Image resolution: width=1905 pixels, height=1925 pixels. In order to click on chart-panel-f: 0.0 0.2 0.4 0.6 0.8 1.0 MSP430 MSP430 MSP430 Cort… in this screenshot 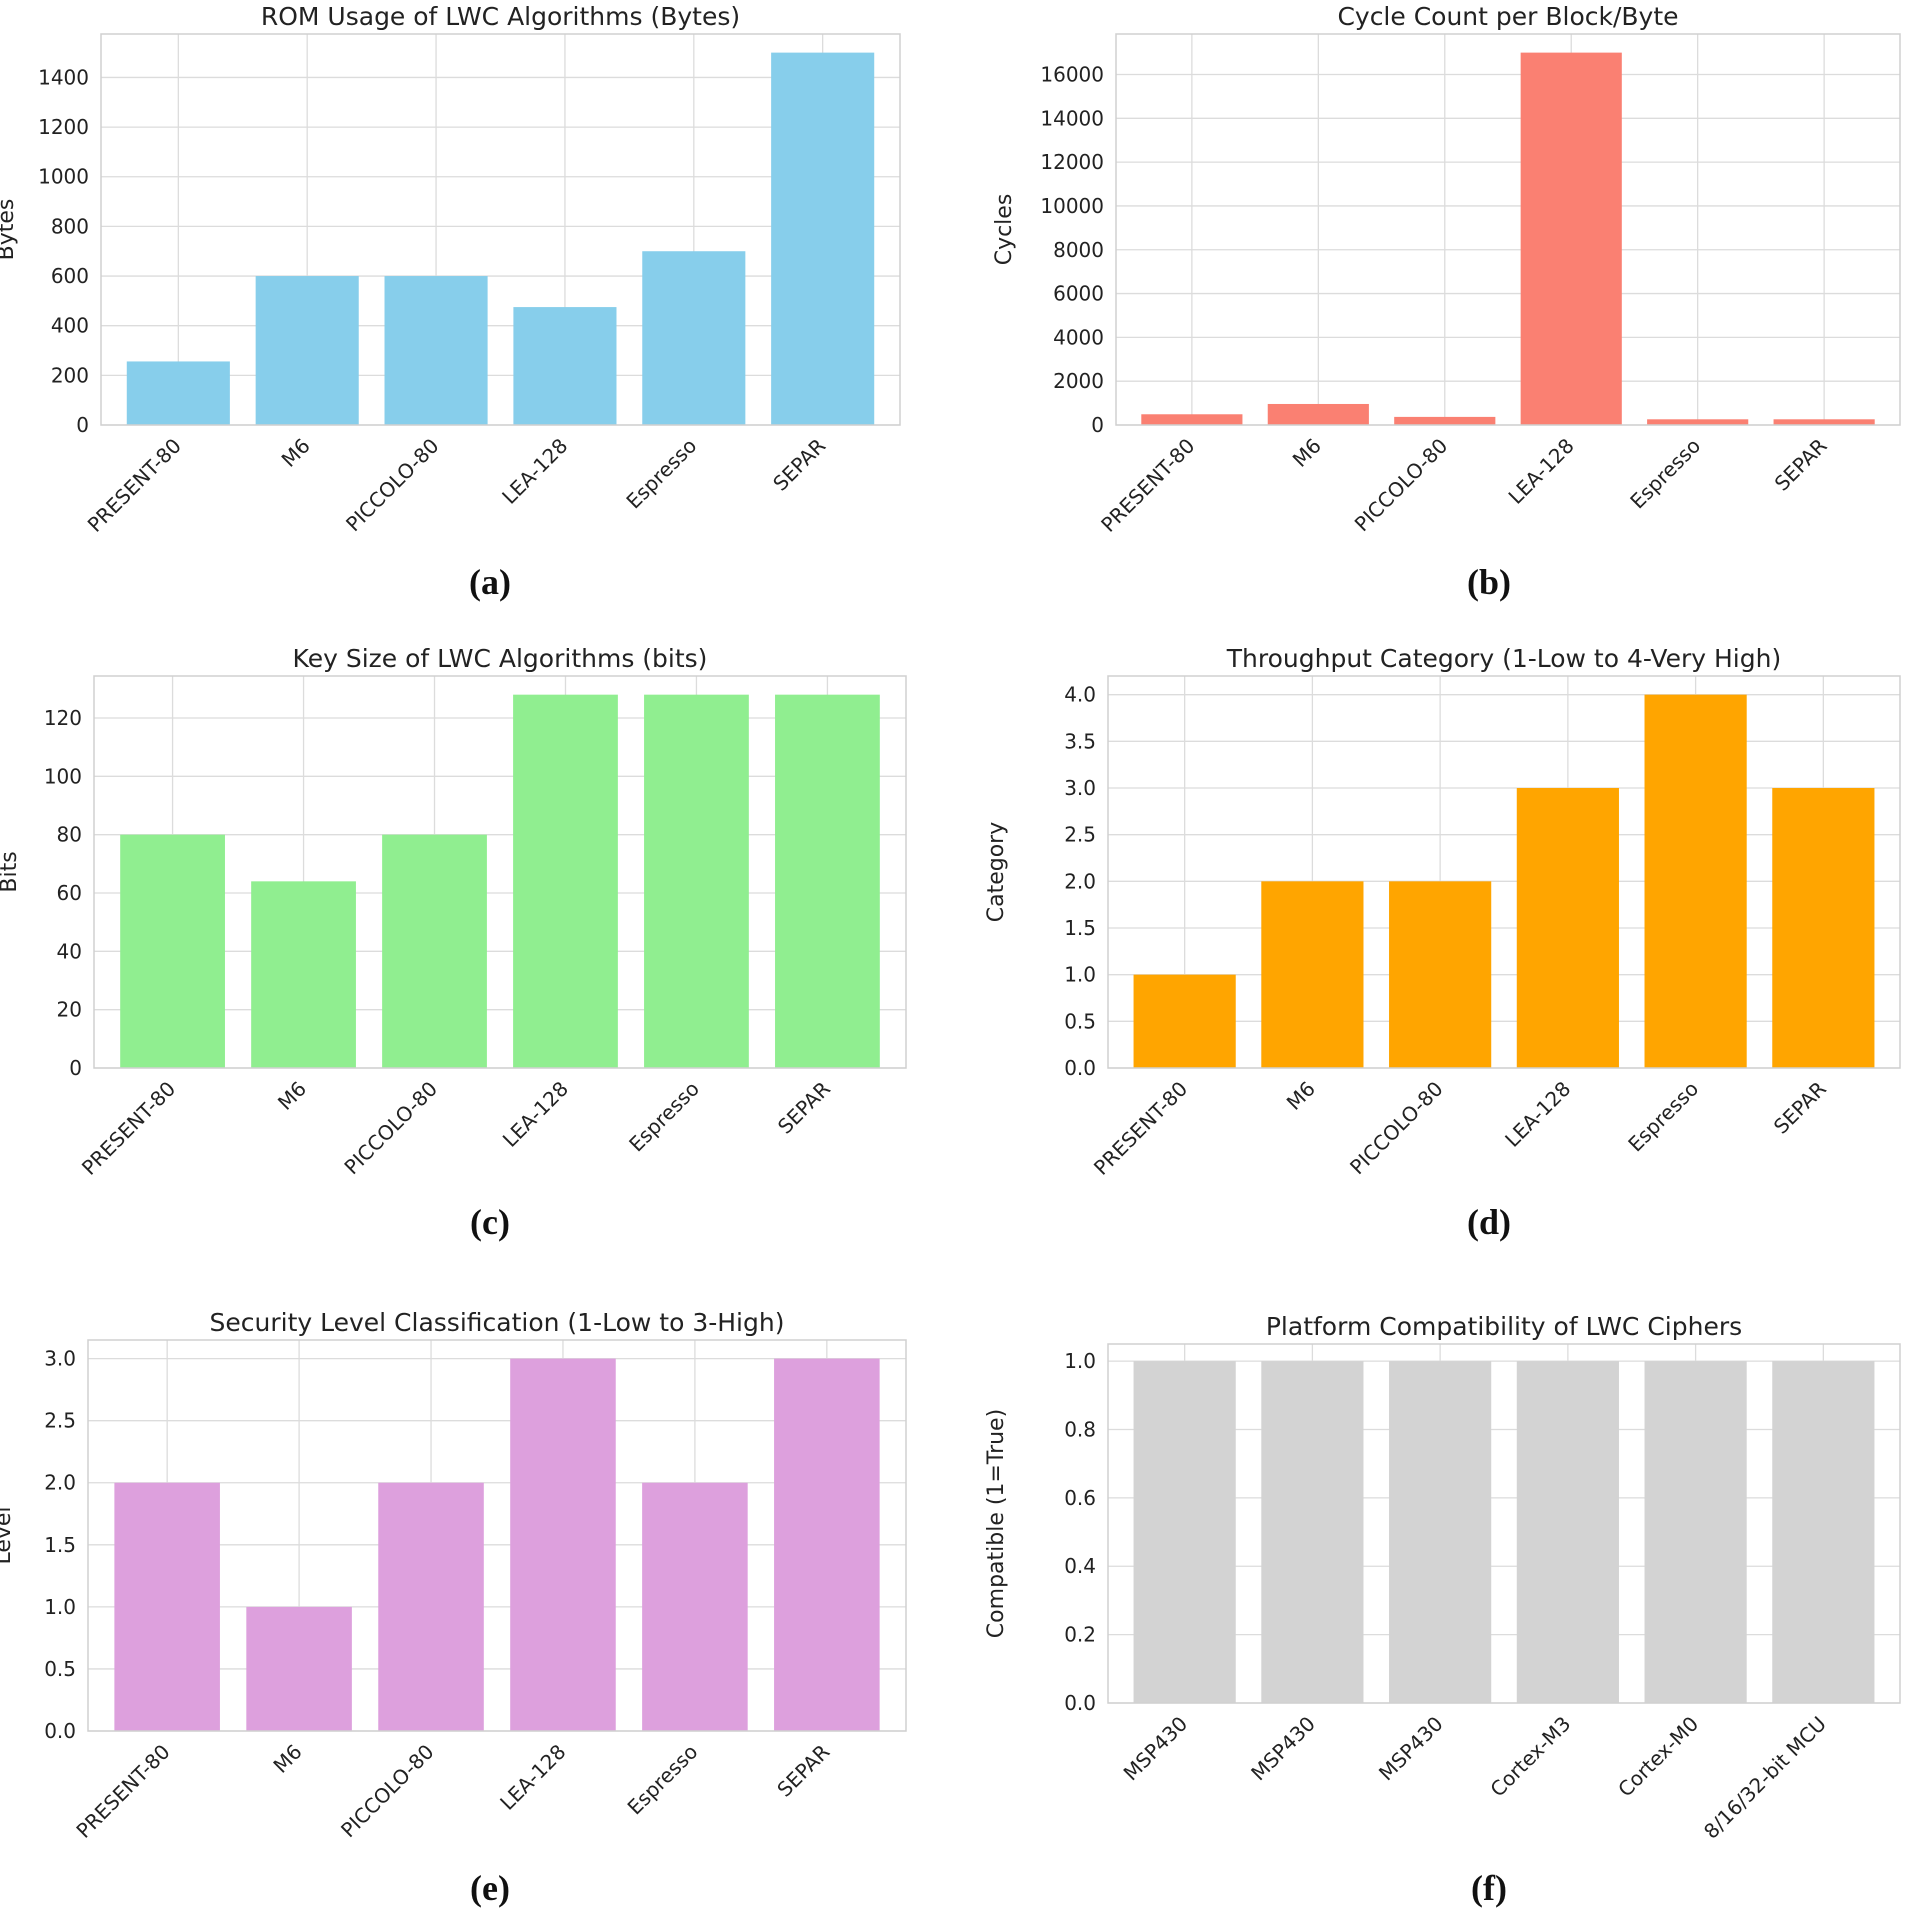, I will do `click(1442, 1610)`.